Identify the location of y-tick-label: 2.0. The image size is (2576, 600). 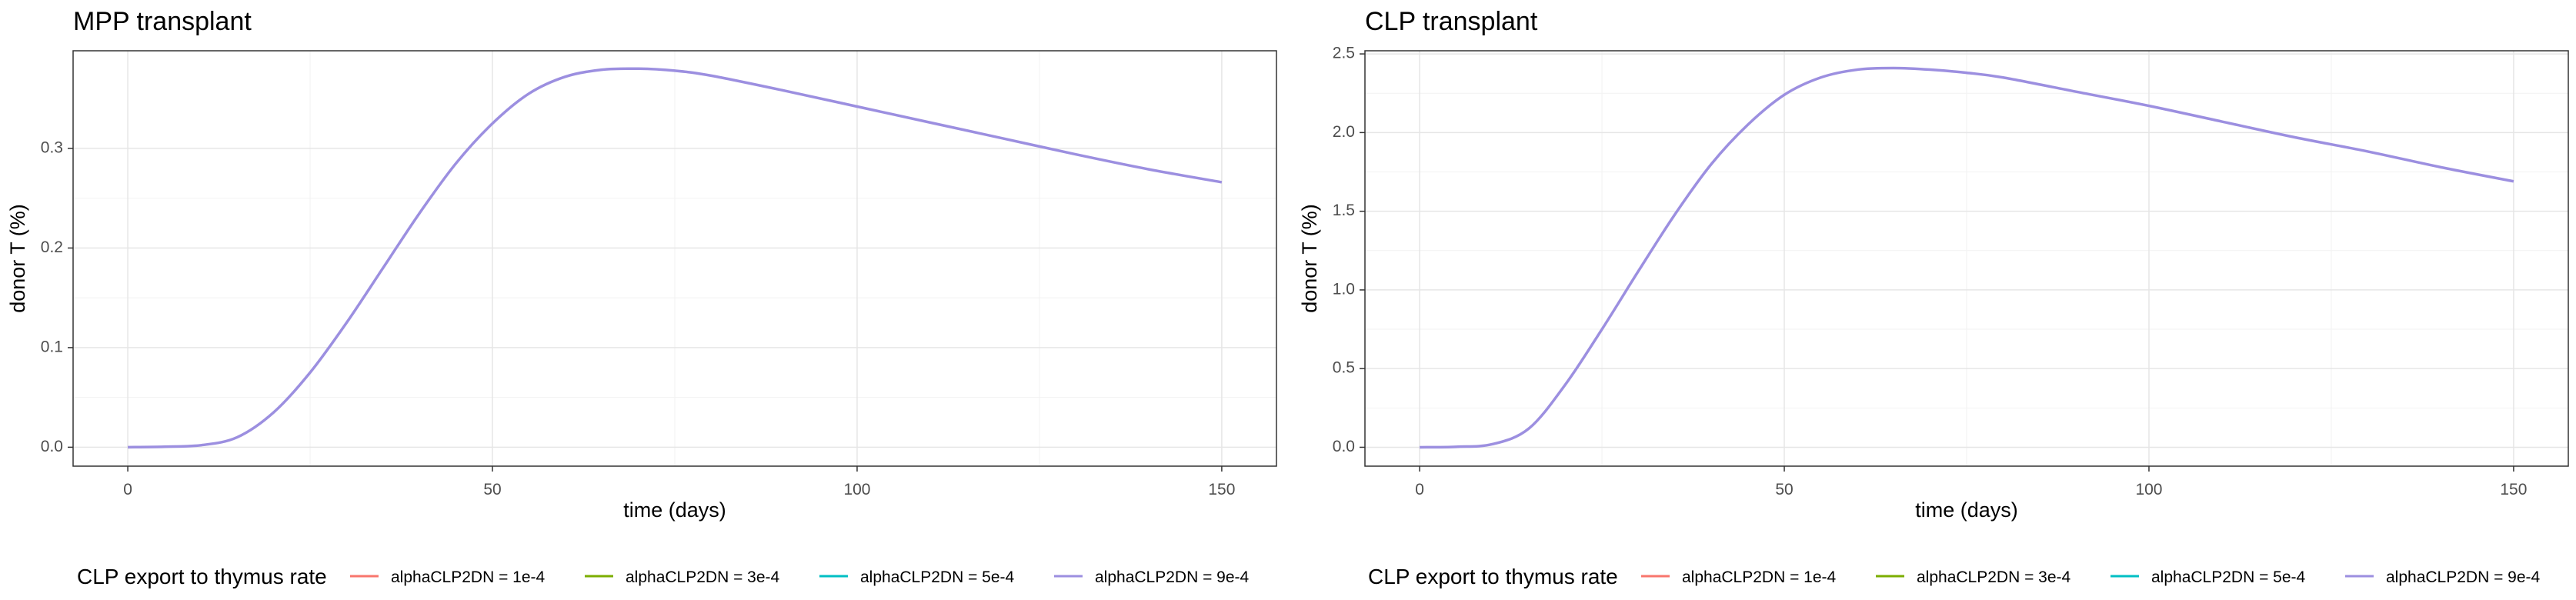
(1344, 132).